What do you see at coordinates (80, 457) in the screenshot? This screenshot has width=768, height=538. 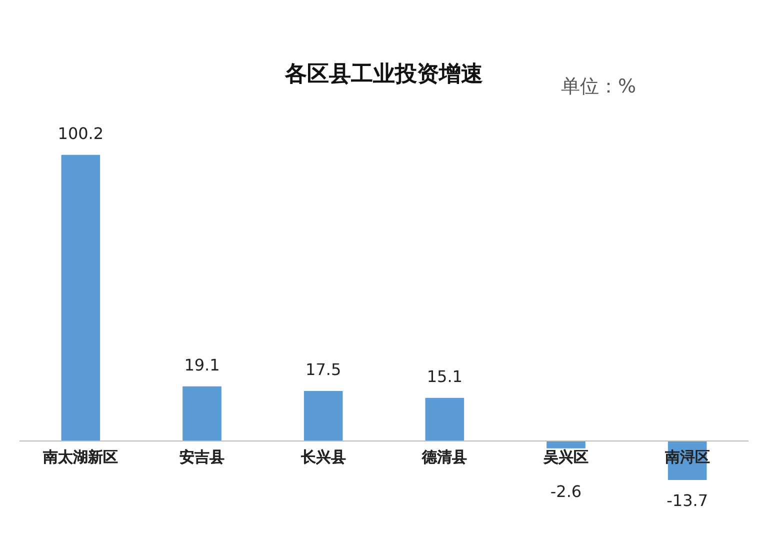 I see `x-tick-label: 南太湖新区` at bounding box center [80, 457].